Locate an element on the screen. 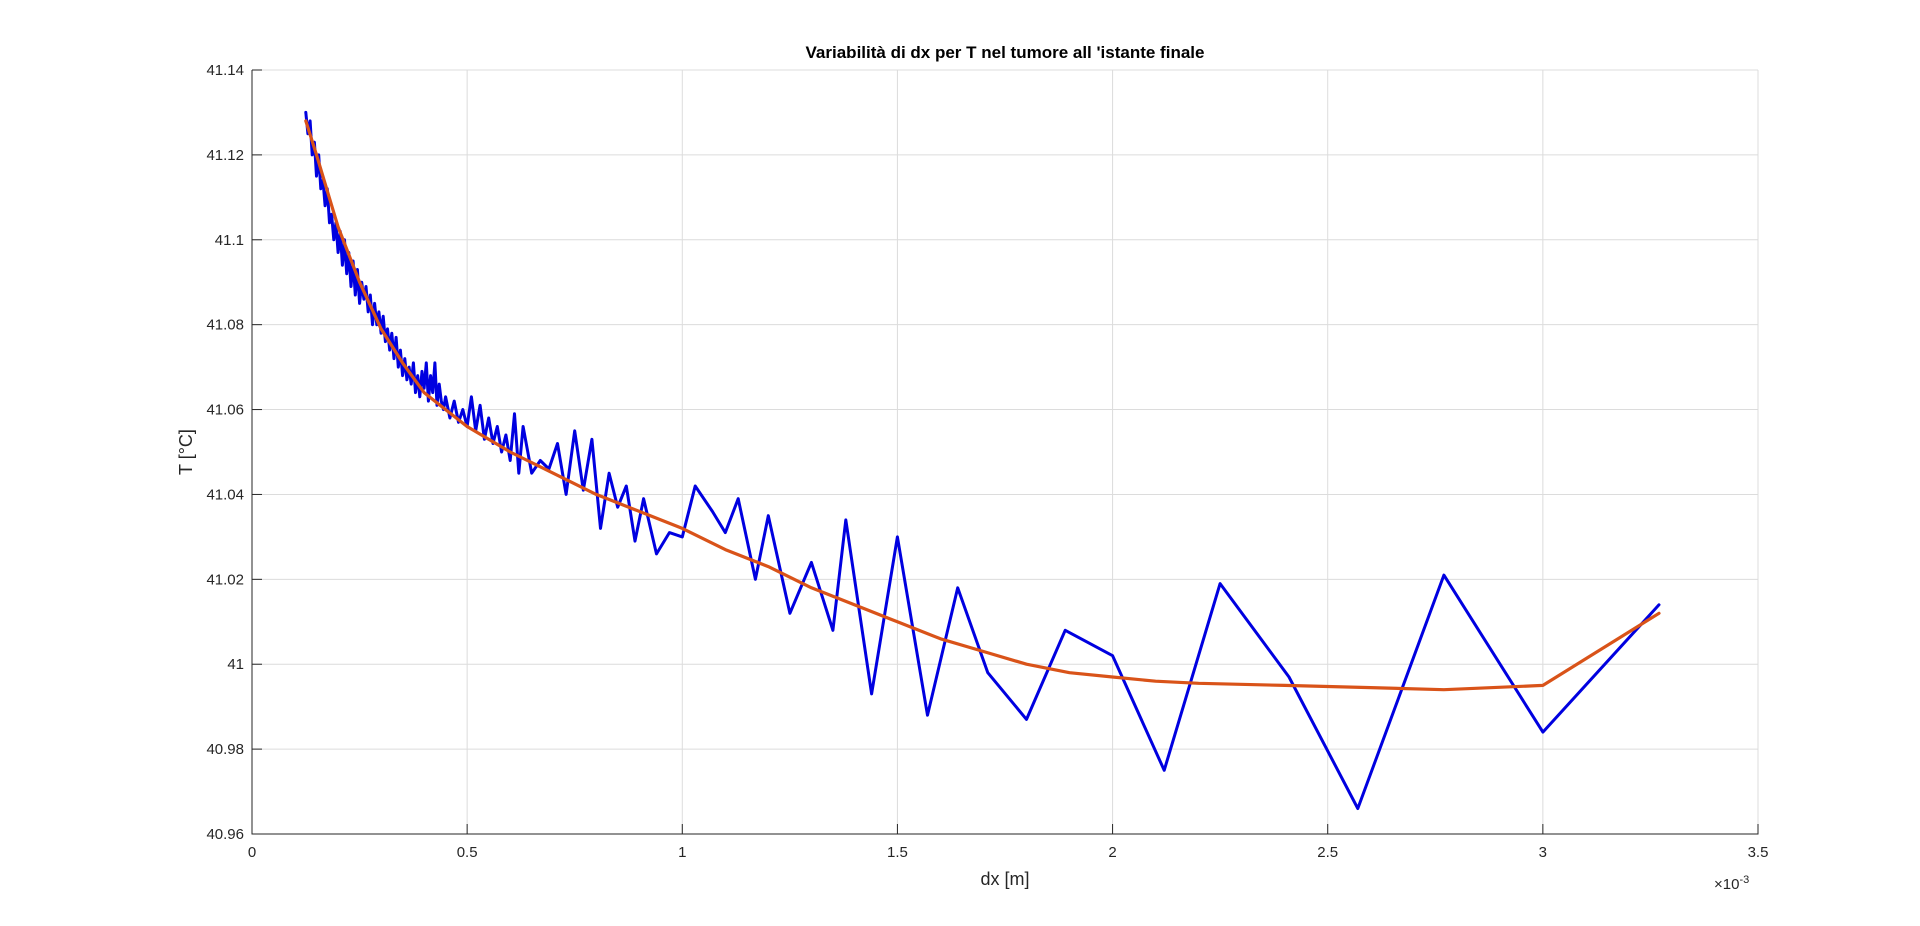 Image resolution: width=1920 pixels, height=926 pixels. x-tick-label: 2.5 is located at coordinates (1327, 852).